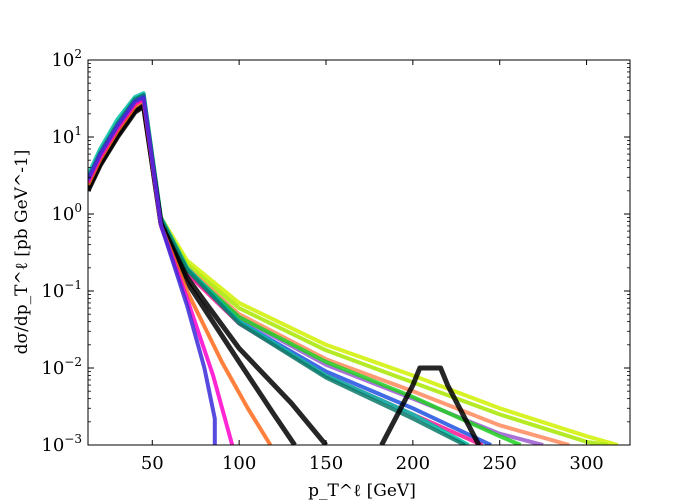 The height and width of the screenshot is (500, 700). I want to click on y-tick-label: 10⁻³, so click(61, 444).